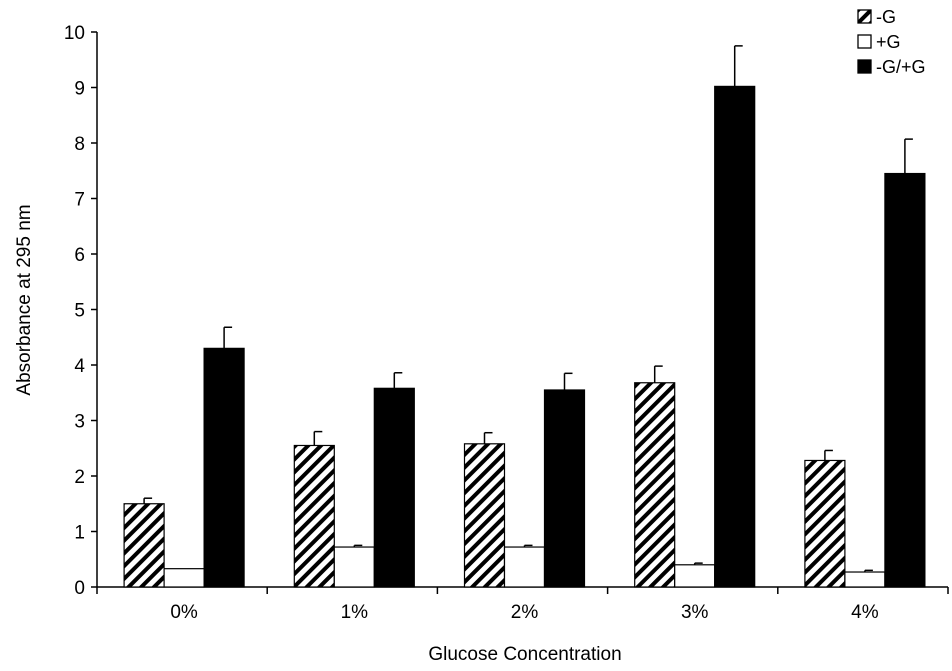  What do you see at coordinates (79, 311) in the screenshot?
I see `y-tick-label: 5` at bounding box center [79, 311].